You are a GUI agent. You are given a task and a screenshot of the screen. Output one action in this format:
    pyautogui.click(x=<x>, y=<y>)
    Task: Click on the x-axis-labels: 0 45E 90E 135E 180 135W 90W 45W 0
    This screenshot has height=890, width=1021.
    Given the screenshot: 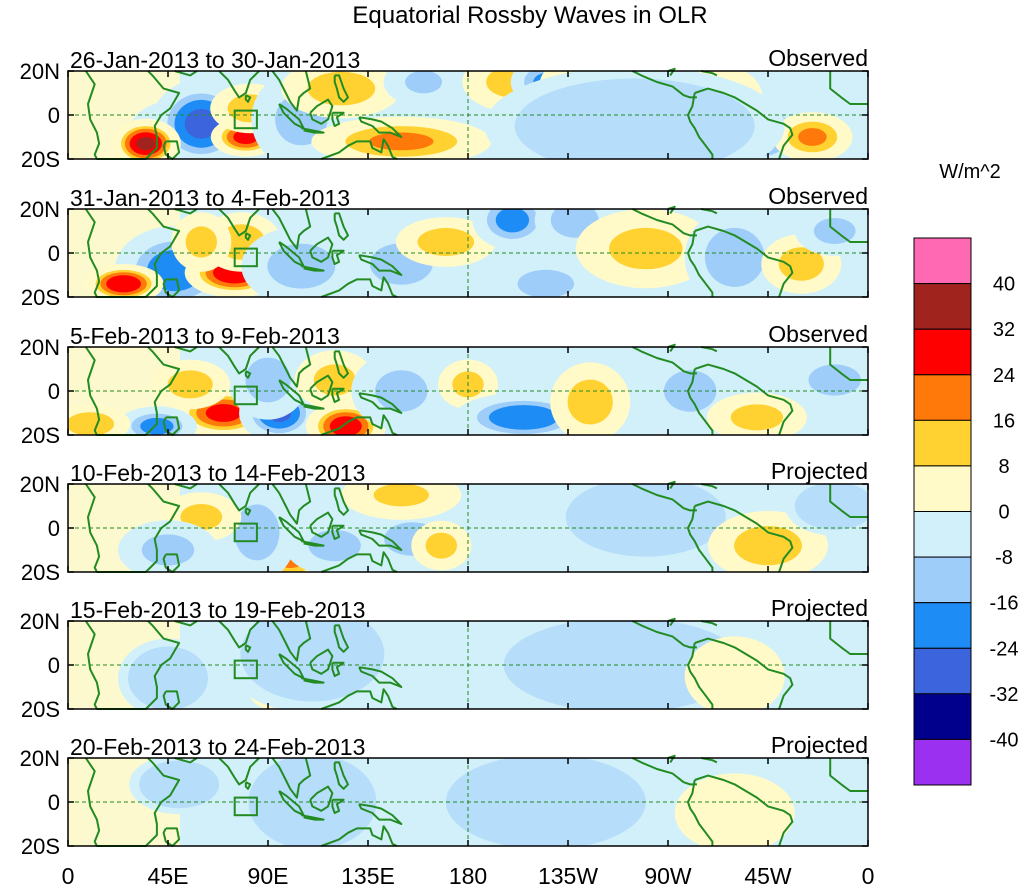 What is the action you would take?
    pyautogui.click(x=468, y=876)
    